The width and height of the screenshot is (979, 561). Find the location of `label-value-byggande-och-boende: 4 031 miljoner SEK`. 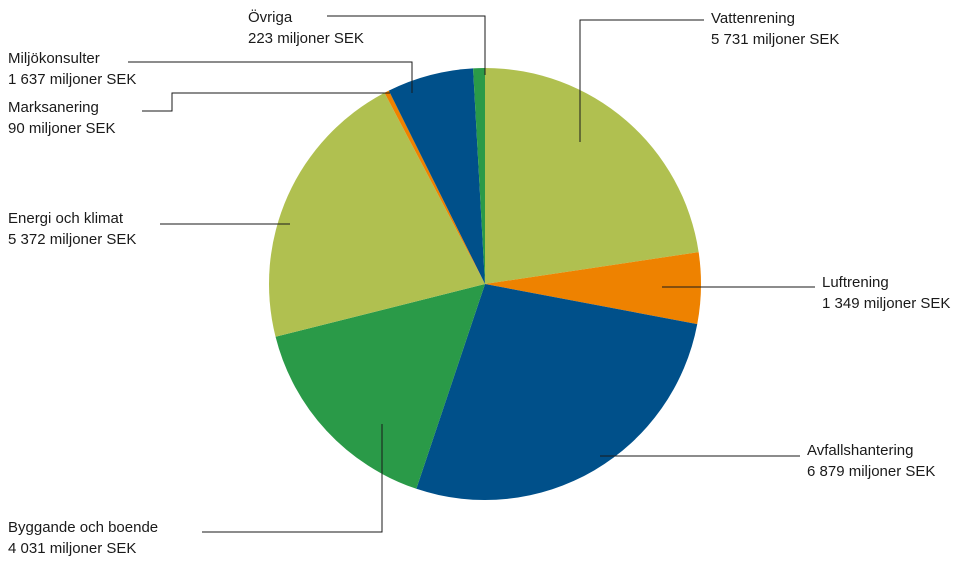

label-value-byggande-och-boende: 4 031 miljoner SEK is located at coordinates (72, 548).